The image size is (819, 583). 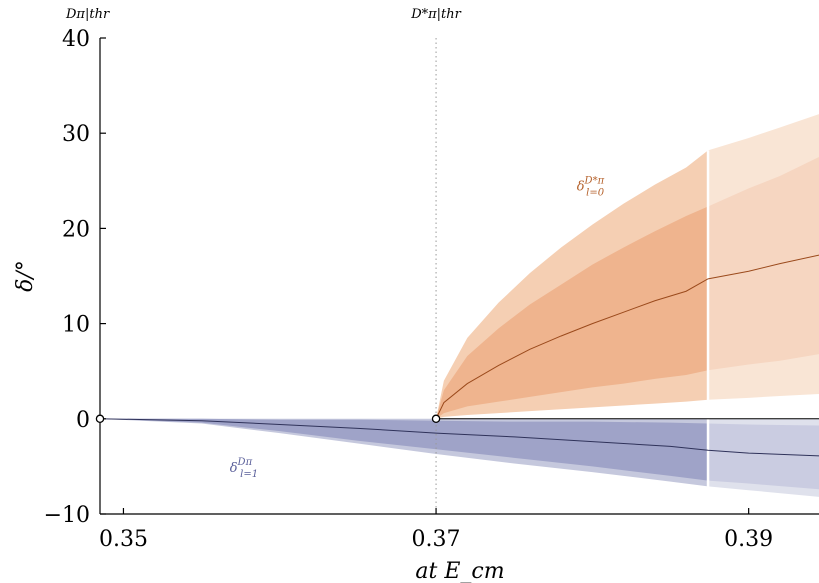 I want to click on faded-region, so click(x=762, y=276).